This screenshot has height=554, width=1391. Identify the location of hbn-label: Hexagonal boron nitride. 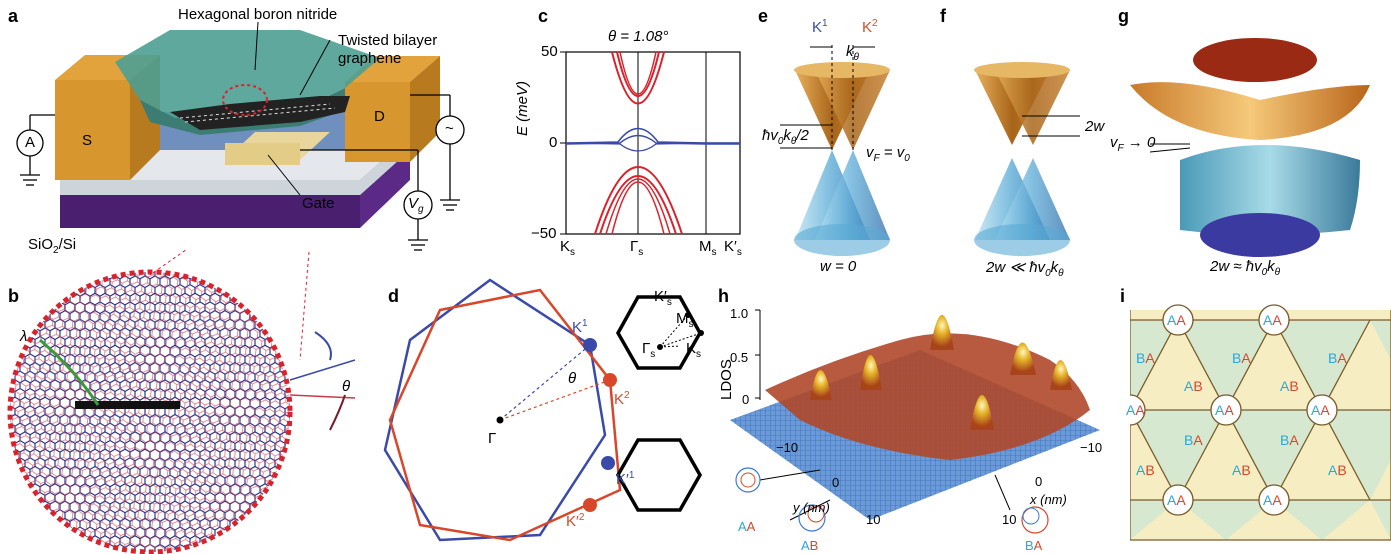
(258, 14).